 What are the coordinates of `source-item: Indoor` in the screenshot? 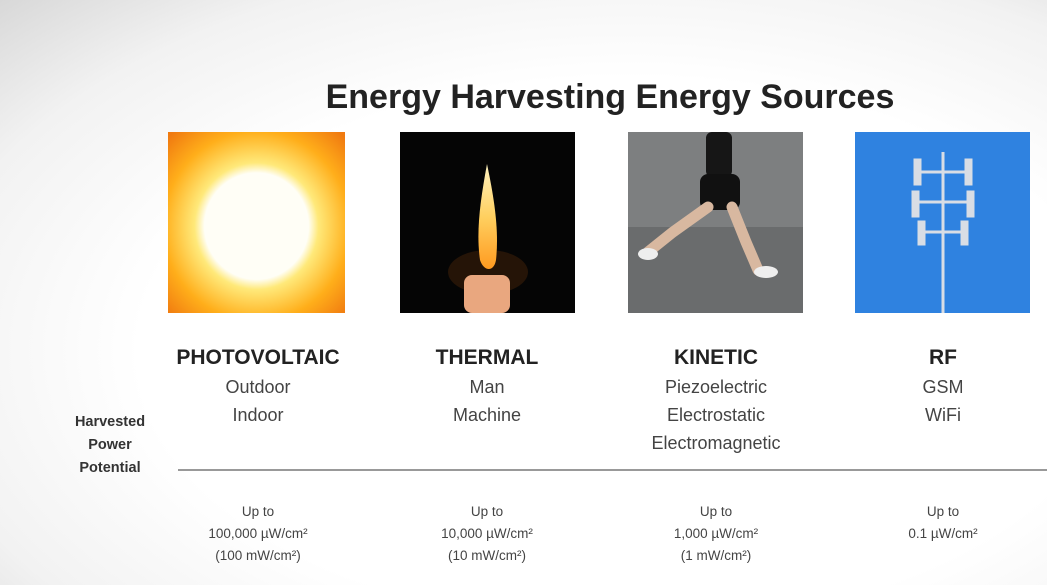 It's located at (258, 415).